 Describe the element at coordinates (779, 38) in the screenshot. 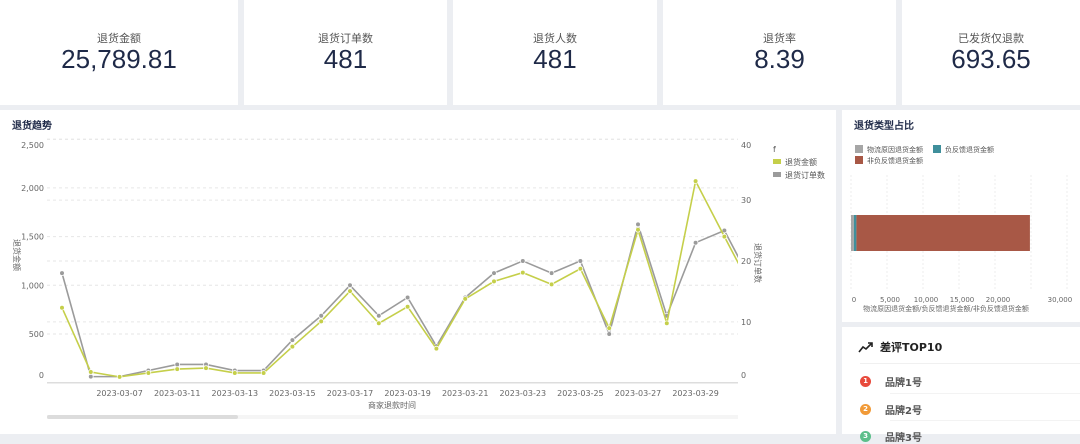

I see `kpi-label: 退货率` at that location.